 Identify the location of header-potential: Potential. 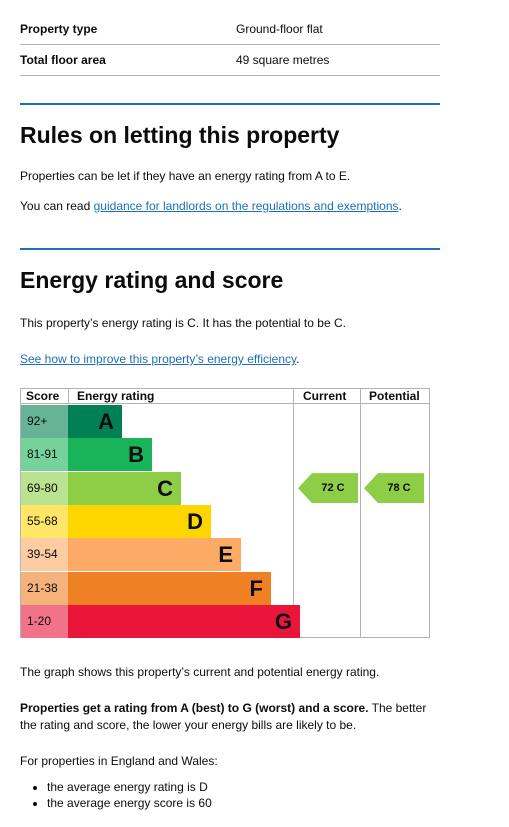
(394, 396).